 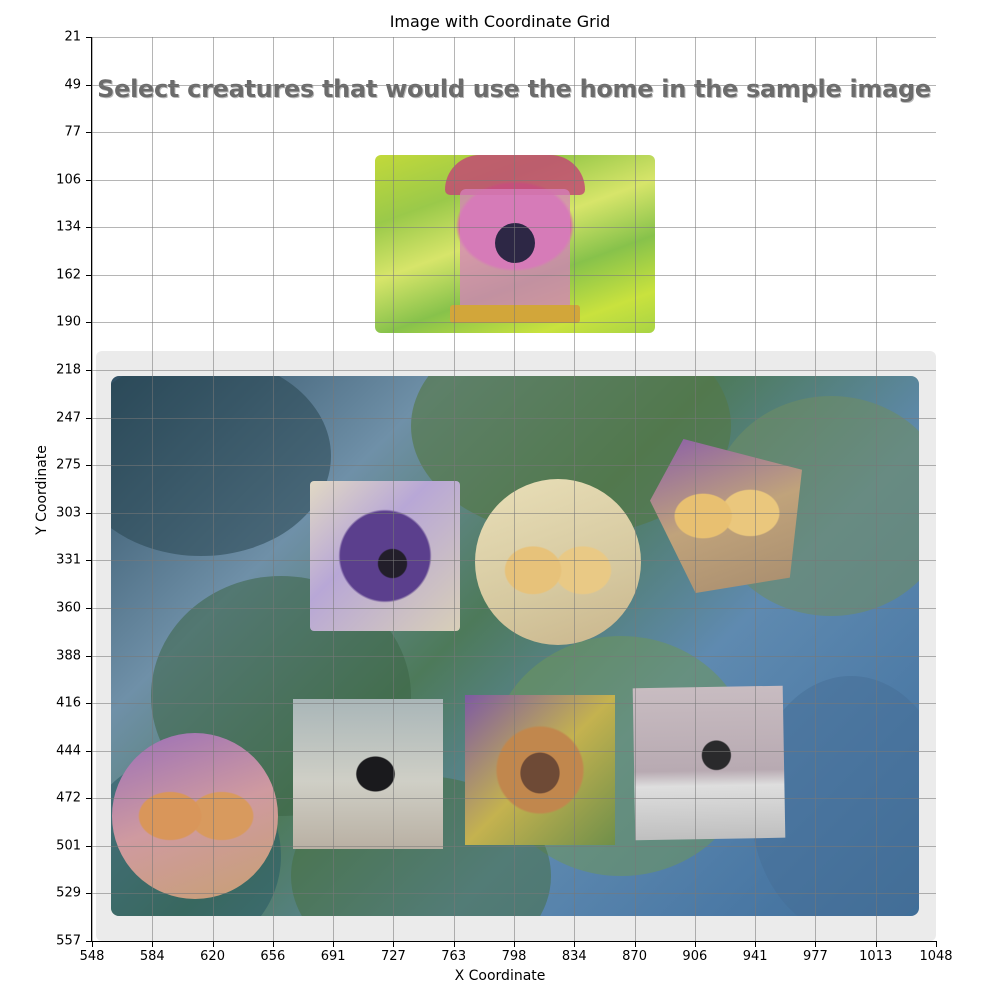 I want to click on x-axis-line, so click(x=514, y=941).